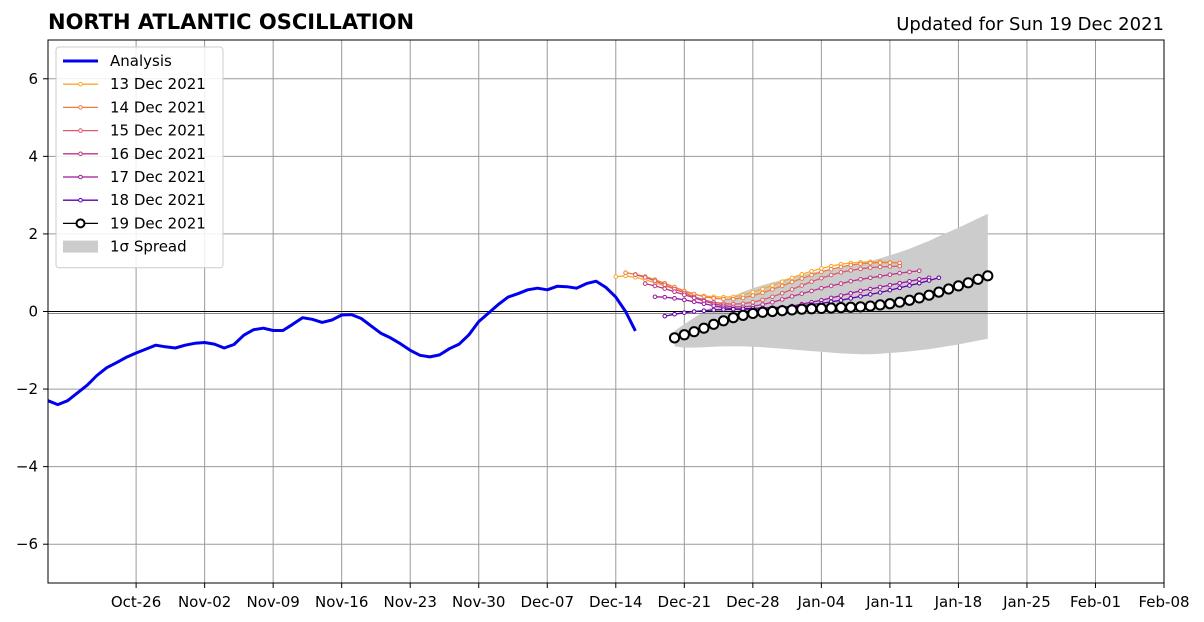 The image size is (1204, 622). I want to click on forecast-line, so click(767, 285).